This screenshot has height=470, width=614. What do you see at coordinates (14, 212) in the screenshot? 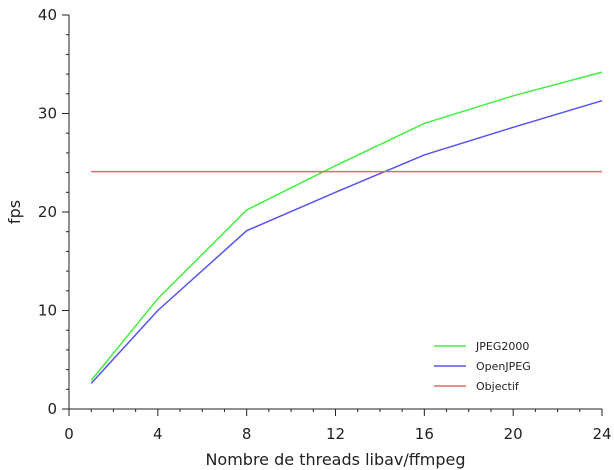
I see `y-axis-title: fps` at bounding box center [14, 212].